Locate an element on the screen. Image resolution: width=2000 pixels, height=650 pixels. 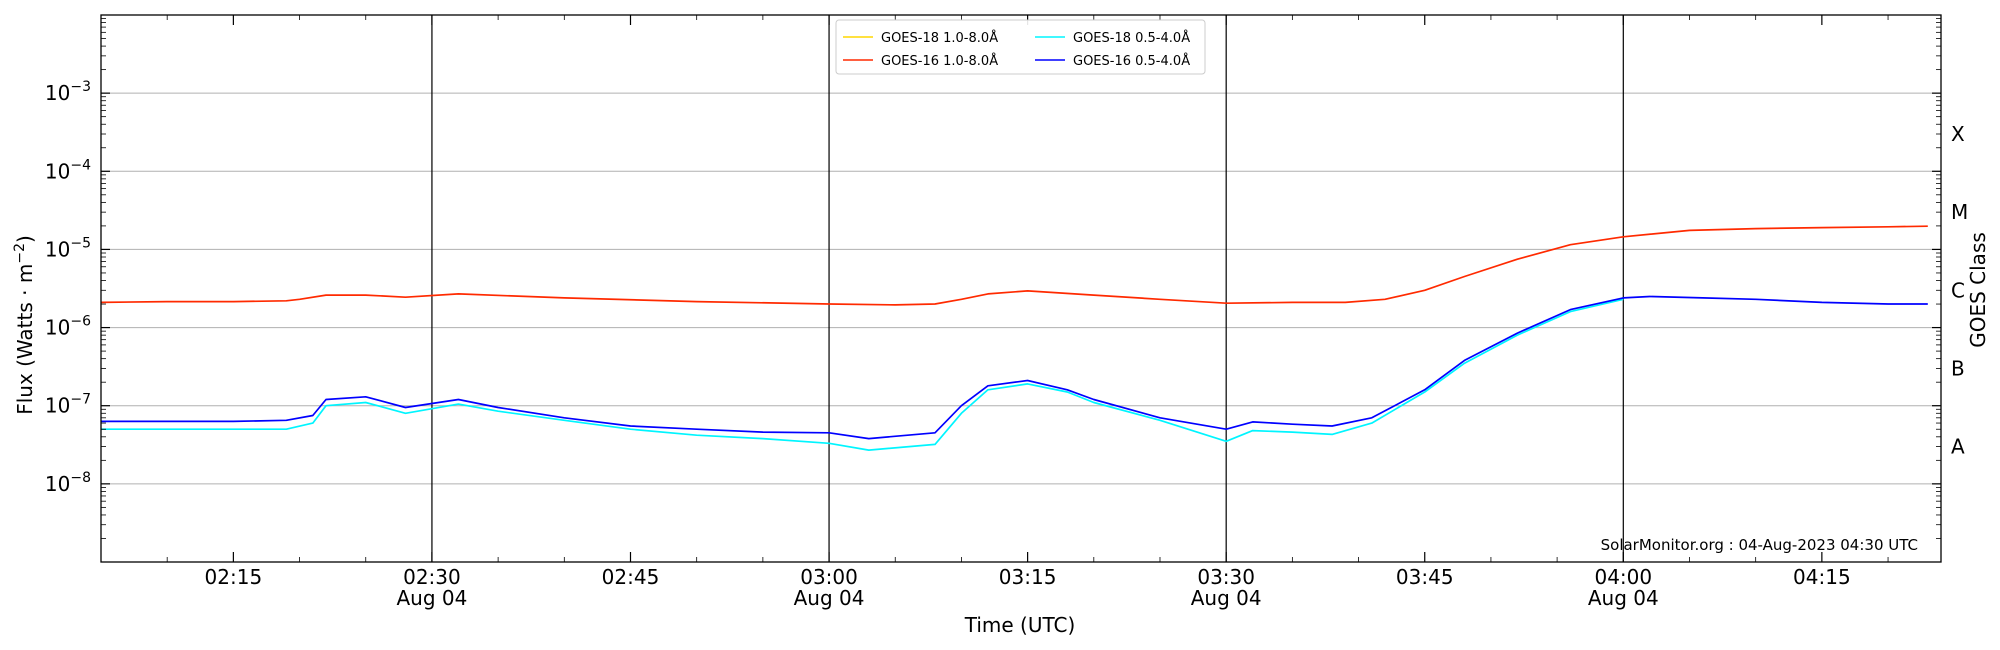
legend-label-goes18-short: GOES-18 0.5-4.0Å is located at coordinates (1131, 38).